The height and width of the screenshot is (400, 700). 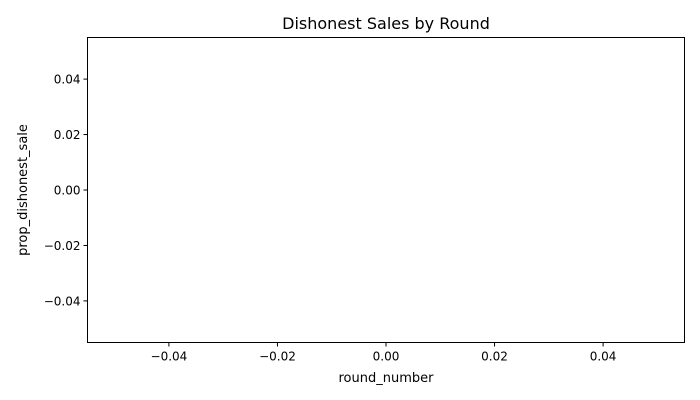 I want to click on y-tick-label: 0.02, so click(x=67, y=135).